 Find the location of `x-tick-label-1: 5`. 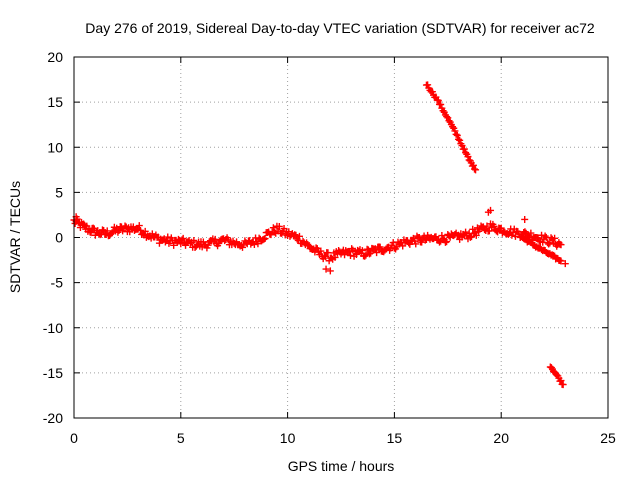

x-tick-label-1: 5 is located at coordinates (181, 438).